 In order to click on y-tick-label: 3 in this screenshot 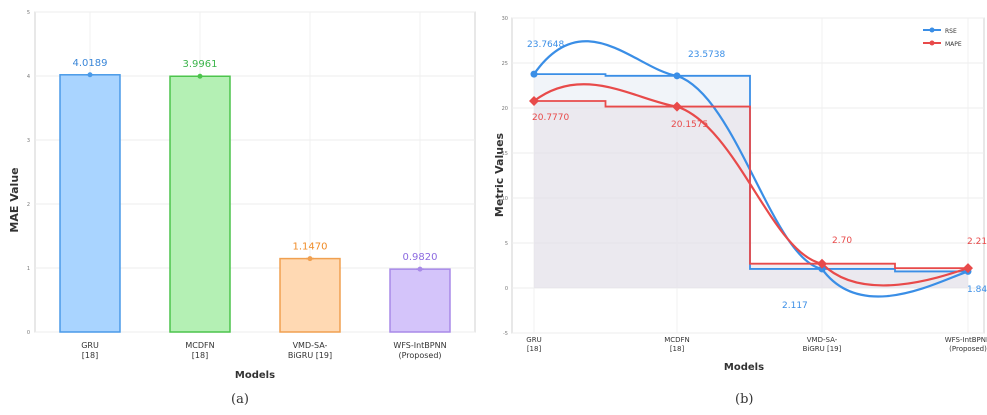, I will do `click(28, 141)`.